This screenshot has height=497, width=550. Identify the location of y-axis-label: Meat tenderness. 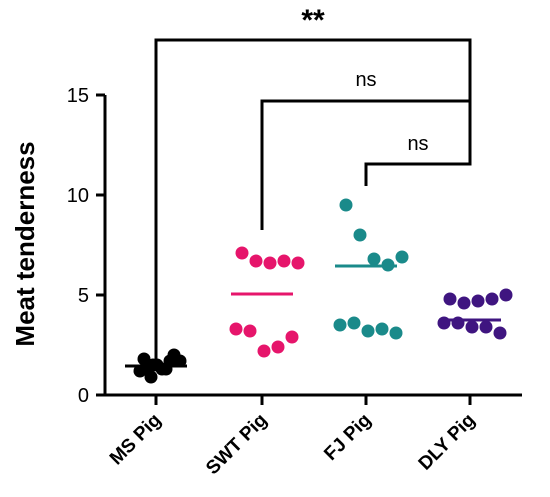
(25, 243).